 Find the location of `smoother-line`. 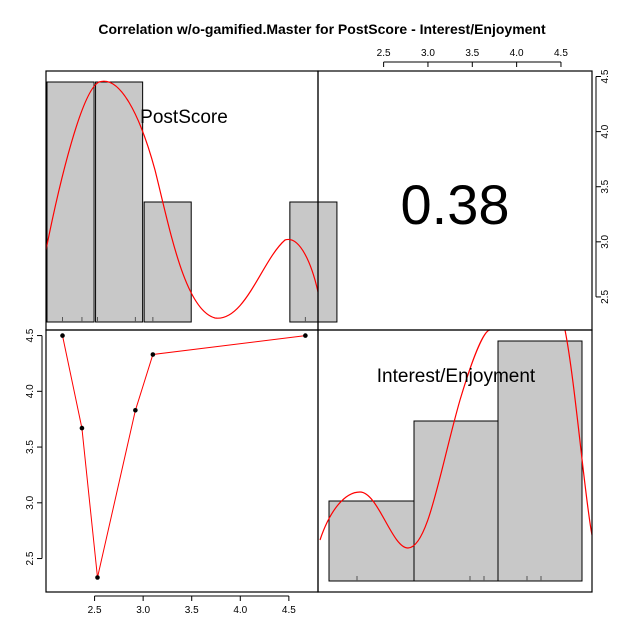

smoother-line is located at coordinates (184, 456).